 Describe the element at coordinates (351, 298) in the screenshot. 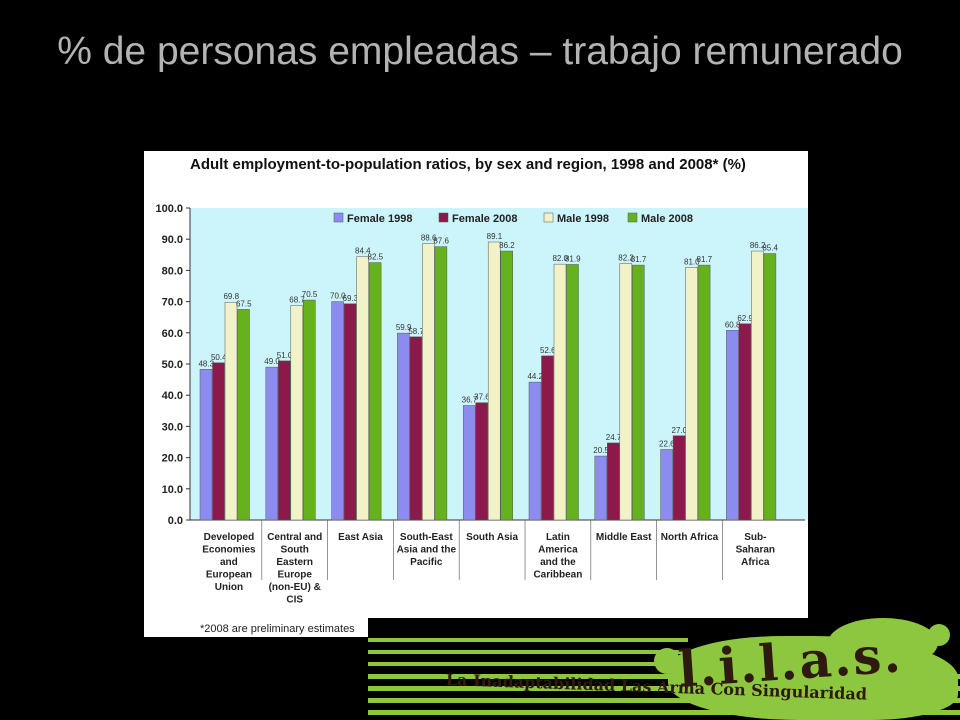

I see `data-label: 69.3` at that location.